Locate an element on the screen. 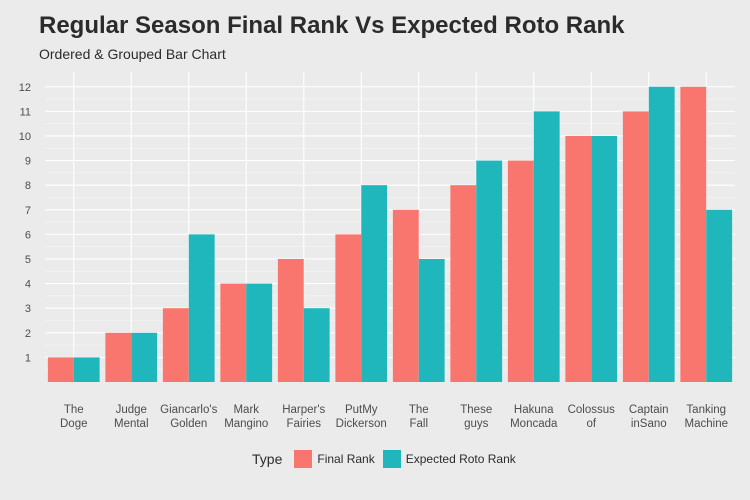 This screenshot has height=500, width=750. x-tick-label: The Fall is located at coordinates (419, 417).